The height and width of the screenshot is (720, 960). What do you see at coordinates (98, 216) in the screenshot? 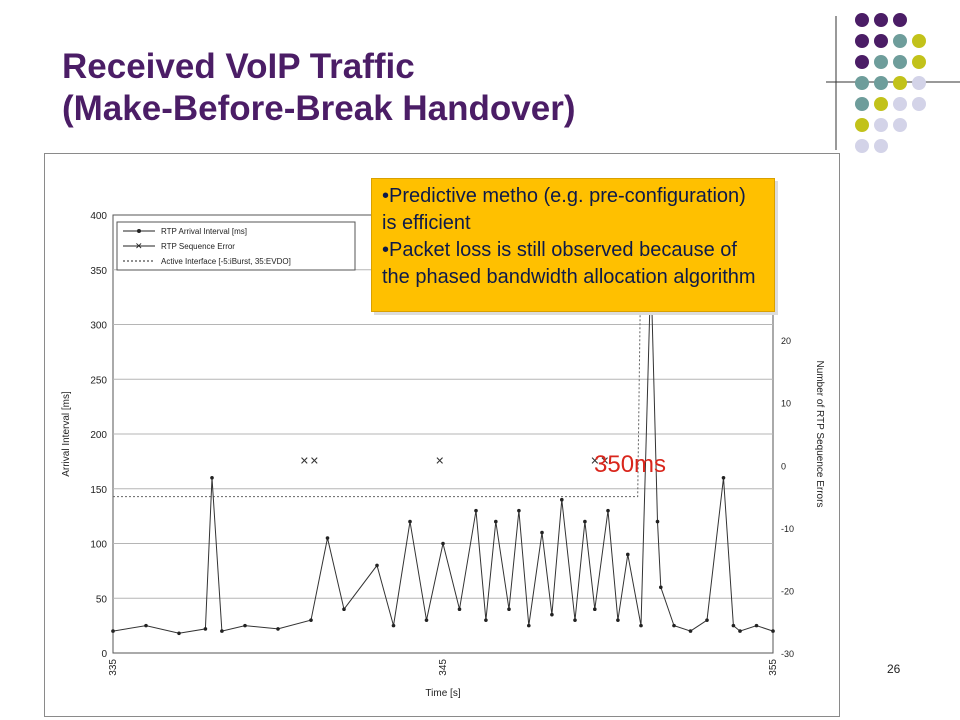
I see `y-tick-label: 400` at bounding box center [98, 216].